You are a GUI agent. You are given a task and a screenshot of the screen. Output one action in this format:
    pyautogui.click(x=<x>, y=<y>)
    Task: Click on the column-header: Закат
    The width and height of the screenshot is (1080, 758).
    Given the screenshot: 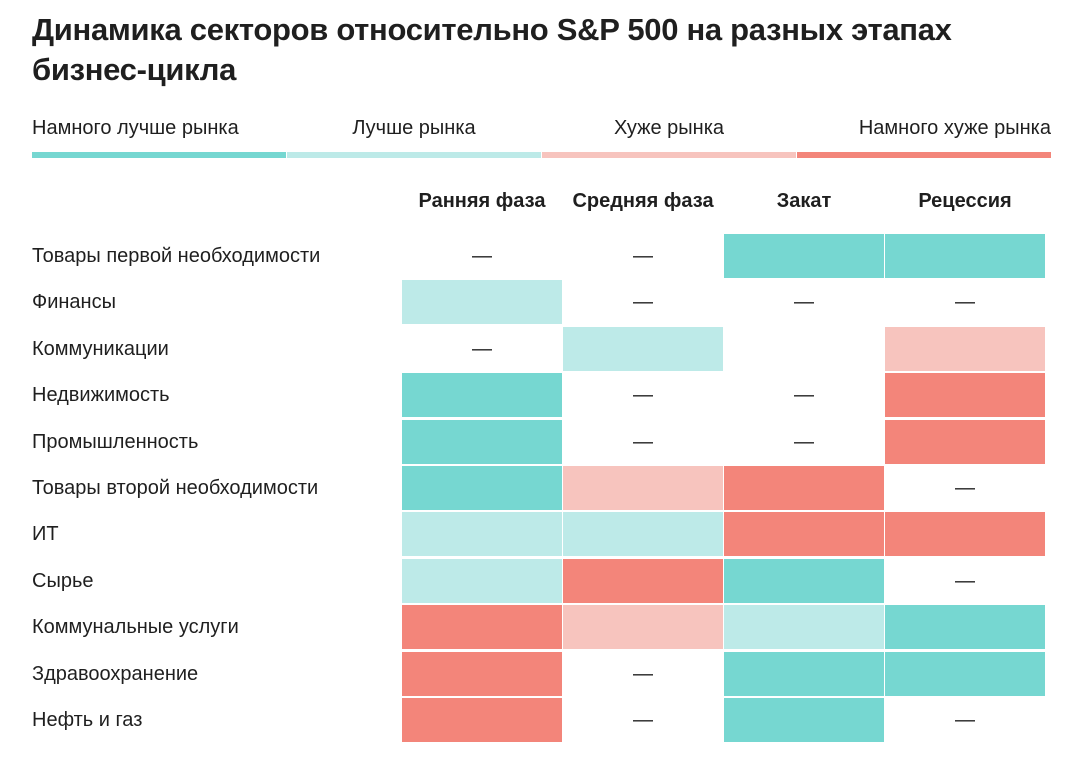 What is the action you would take?
    pyautogui.click(x=804, y=201)
    